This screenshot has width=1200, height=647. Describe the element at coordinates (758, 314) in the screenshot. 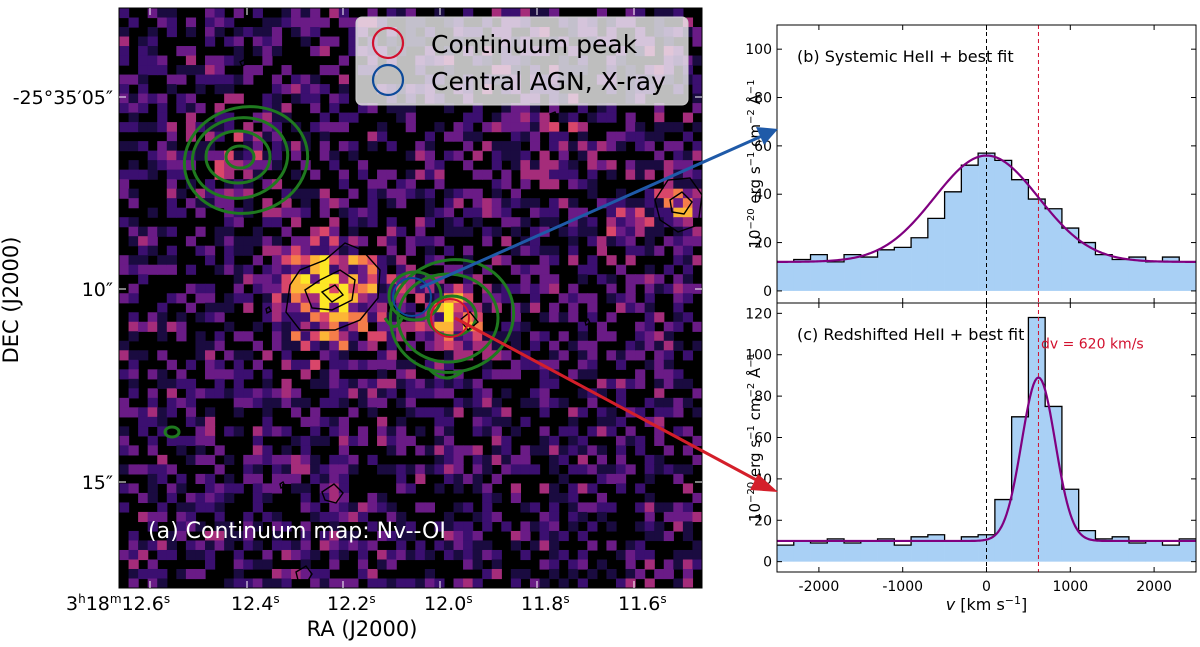

I see `y-tick-label: 120` at that location.